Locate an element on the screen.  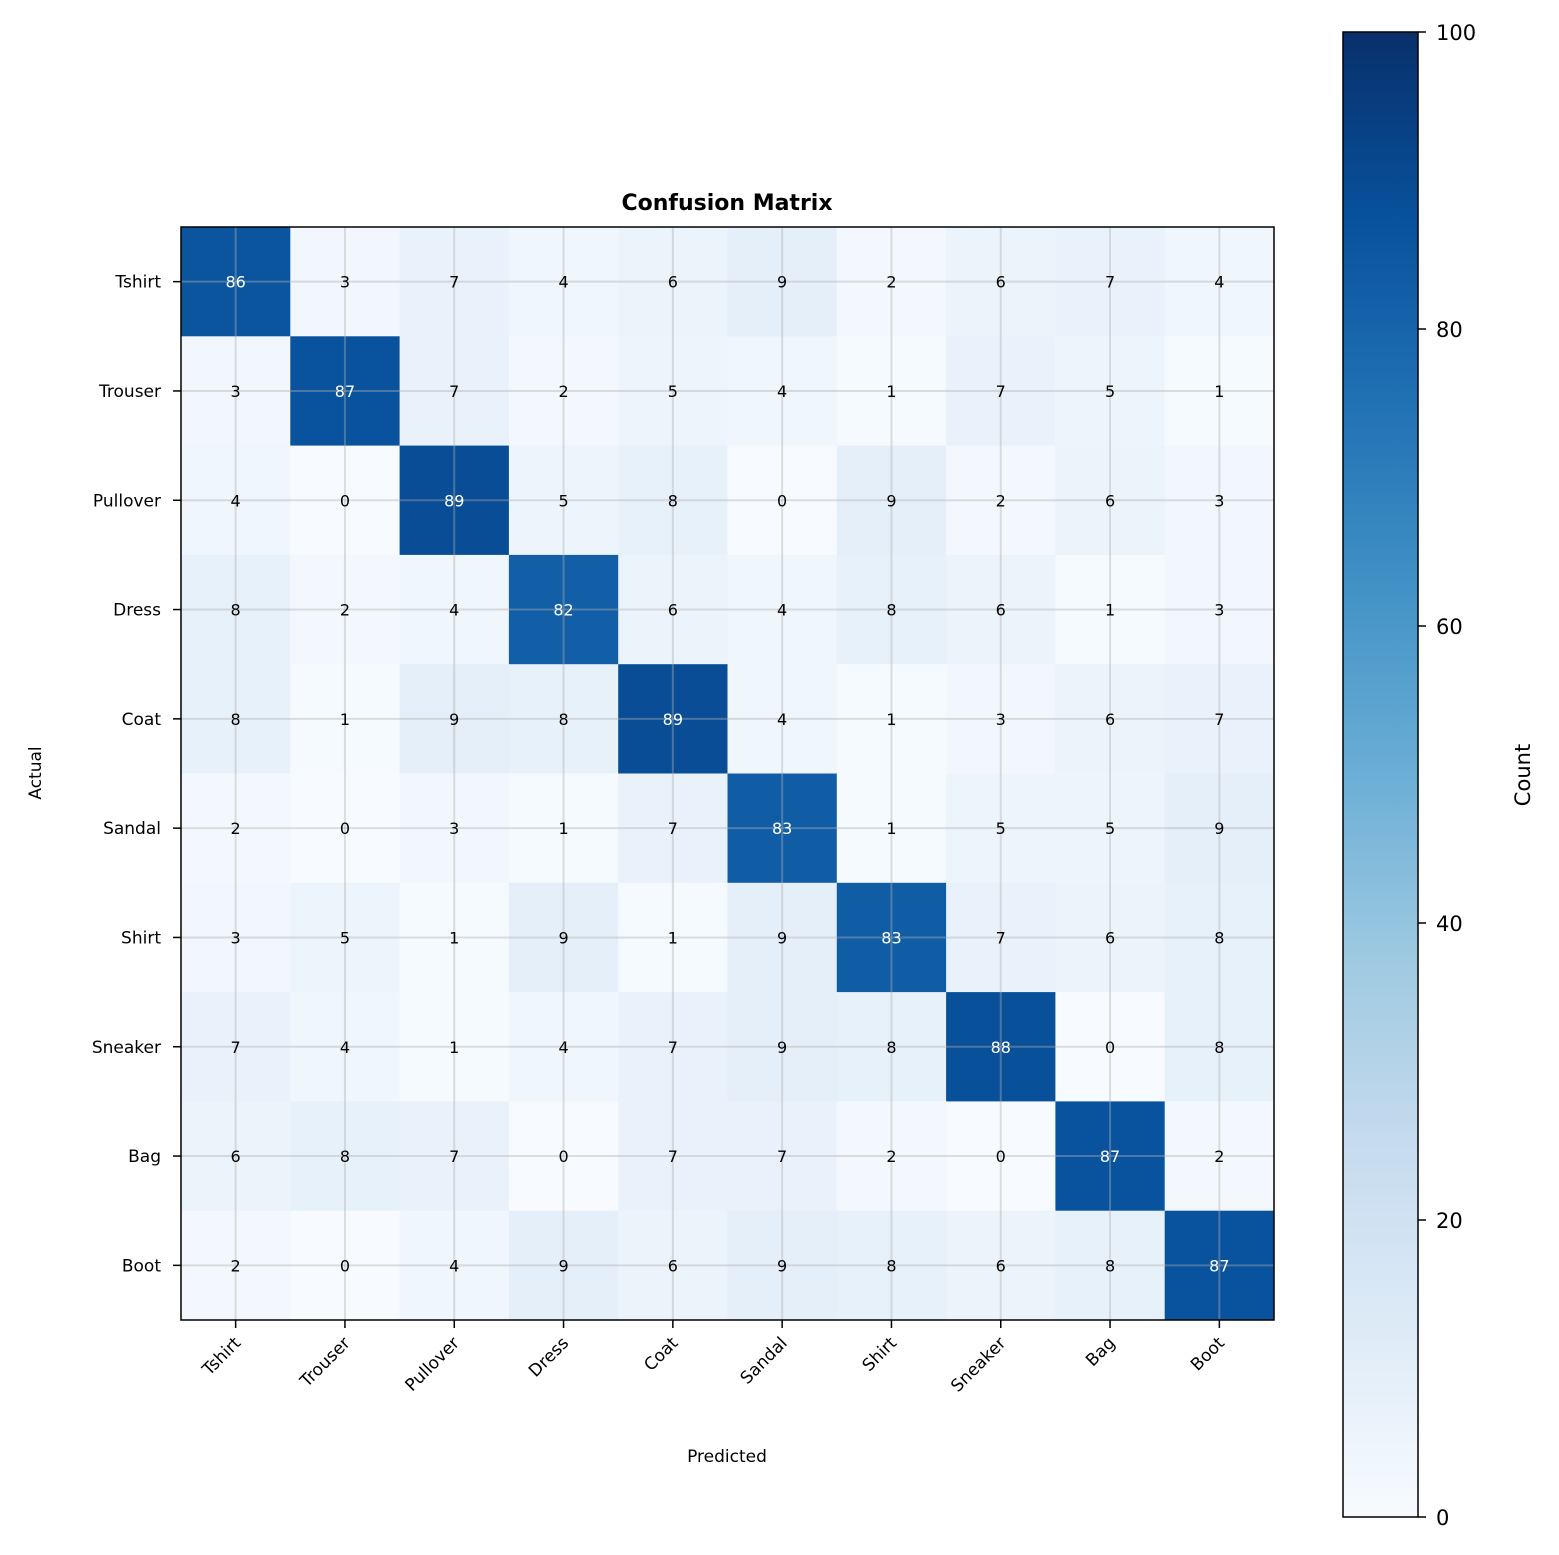
x-tick-label: Shirt is located at coordinates (880, 1354).